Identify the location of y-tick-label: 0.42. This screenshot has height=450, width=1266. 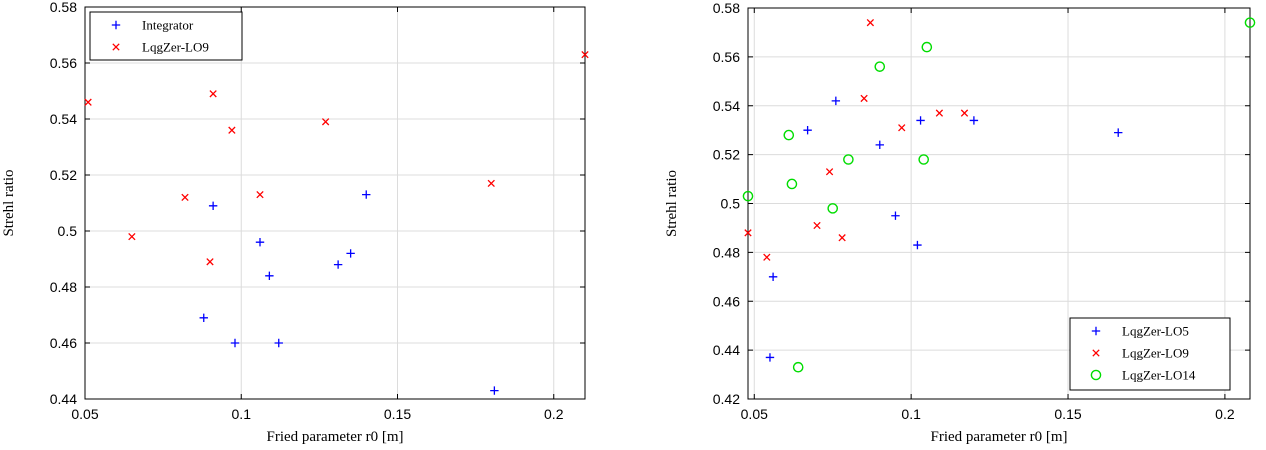
(726, 399).